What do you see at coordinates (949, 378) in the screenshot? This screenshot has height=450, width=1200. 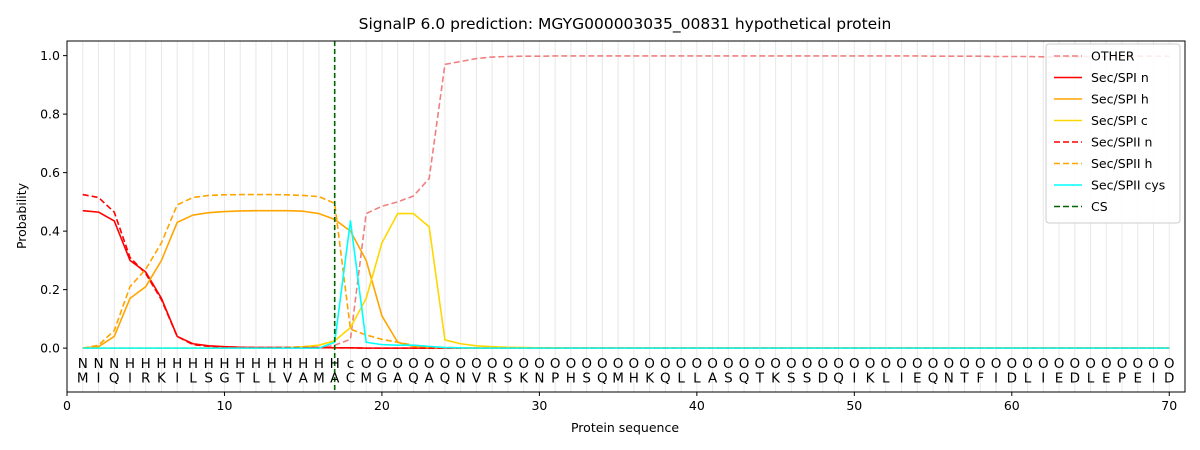 I see `sequence-letter-56: N` at bounding box center [949, 378].